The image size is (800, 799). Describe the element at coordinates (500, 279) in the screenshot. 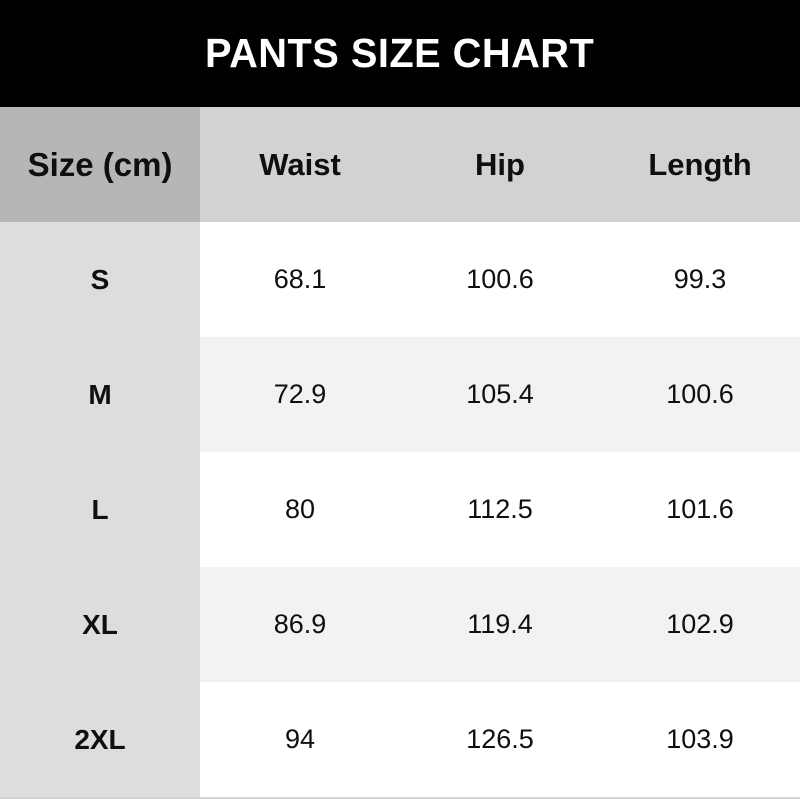

I see `cell-s-hip: 100.6` at that location.